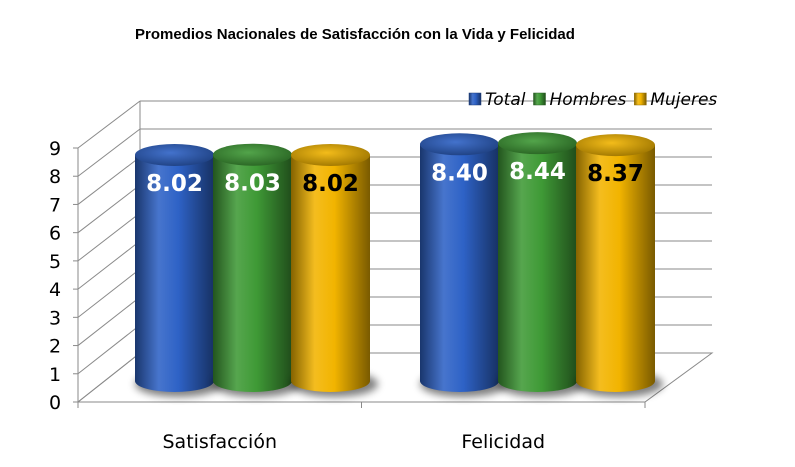 This screenshot has width=795, height=467. What do you see at coordinates (537, 172) in the screenshot?
I see `data-label: 8.44` at bounding box center [537, 172].